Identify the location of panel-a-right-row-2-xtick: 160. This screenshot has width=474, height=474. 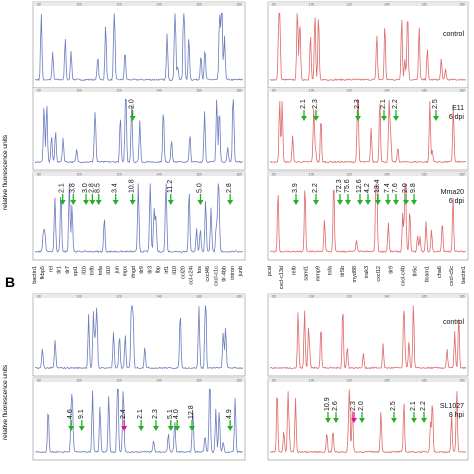
(425, 175).